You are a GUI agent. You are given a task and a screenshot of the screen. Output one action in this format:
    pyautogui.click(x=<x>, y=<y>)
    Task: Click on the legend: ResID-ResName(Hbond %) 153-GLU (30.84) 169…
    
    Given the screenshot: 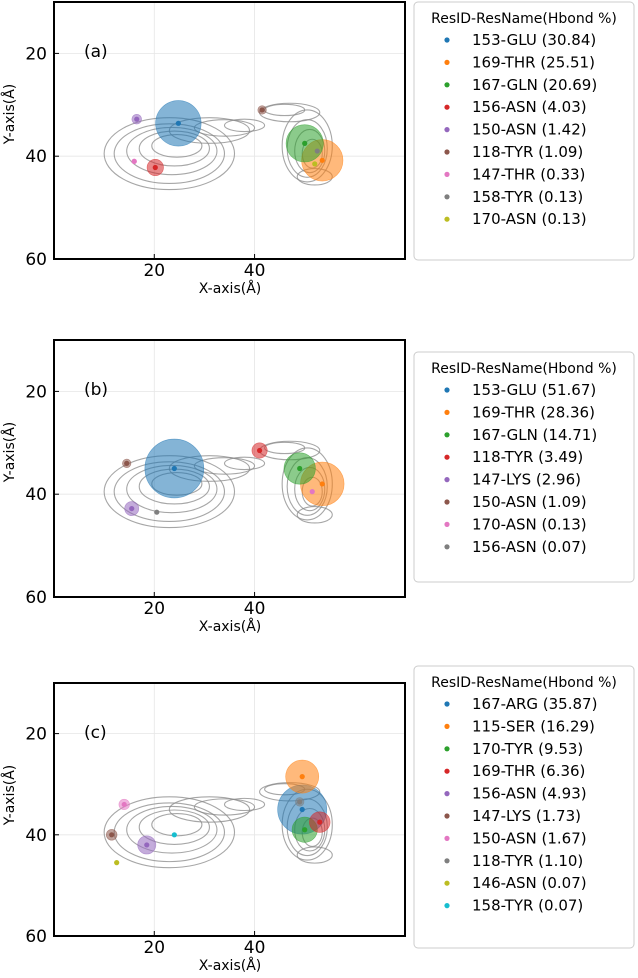 What is the action you would take?
    pyautogui.click(x=524, y=131)
    